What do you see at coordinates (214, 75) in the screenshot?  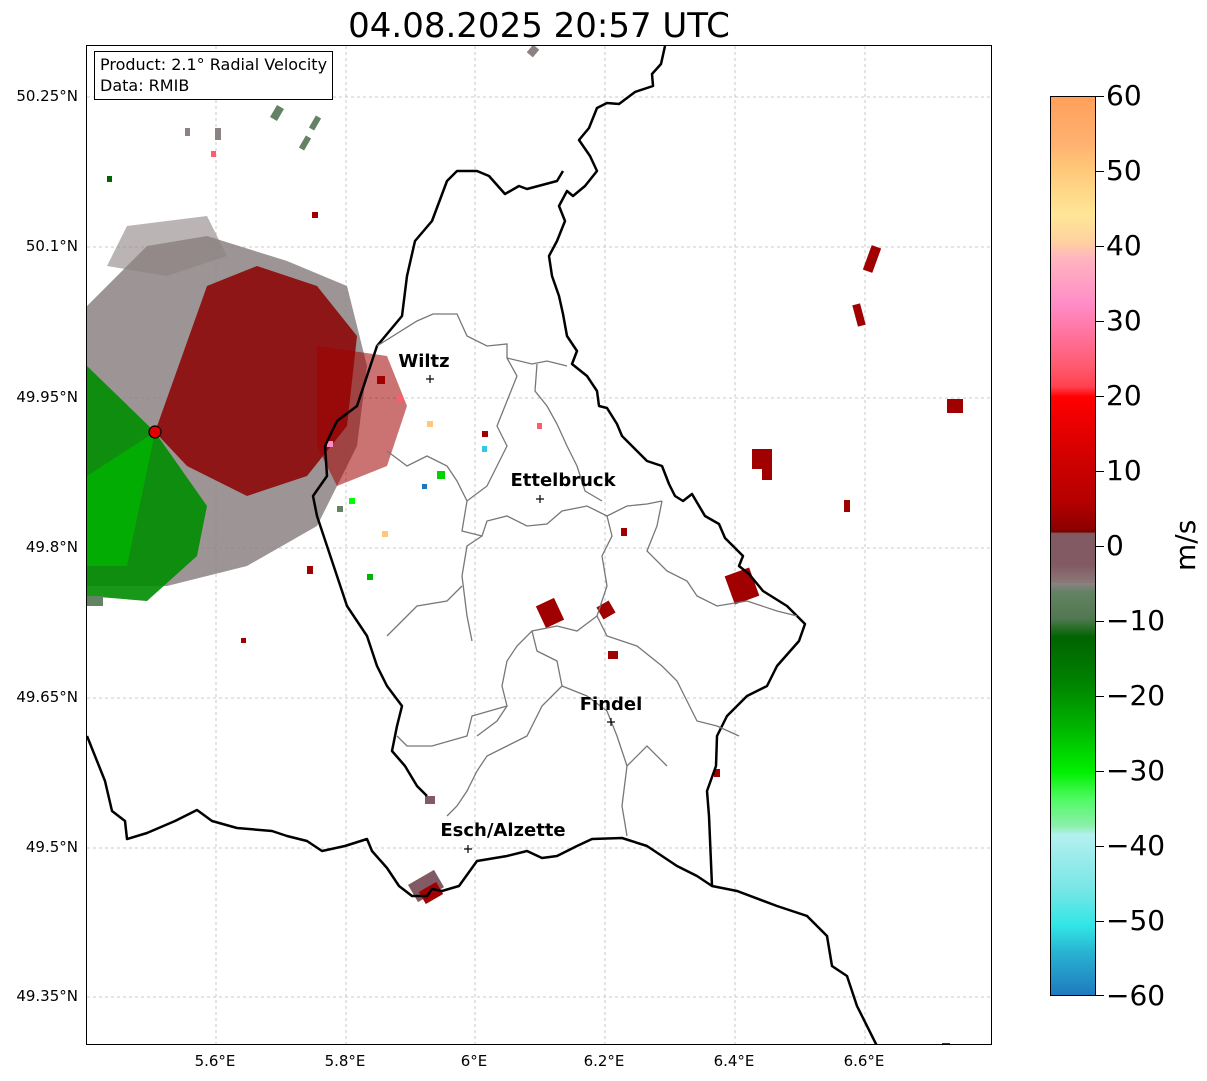 I see `product-info-box: Product: 2.1° Radial Velocity Data: RMIB` at bounding box center [214, 75].